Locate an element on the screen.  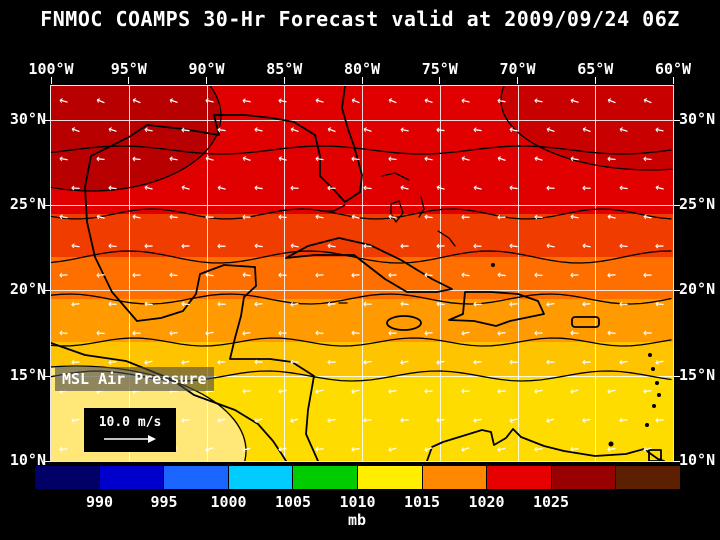
wind-scale-label: 10.0 m/s is located at coordinates (130, 422).